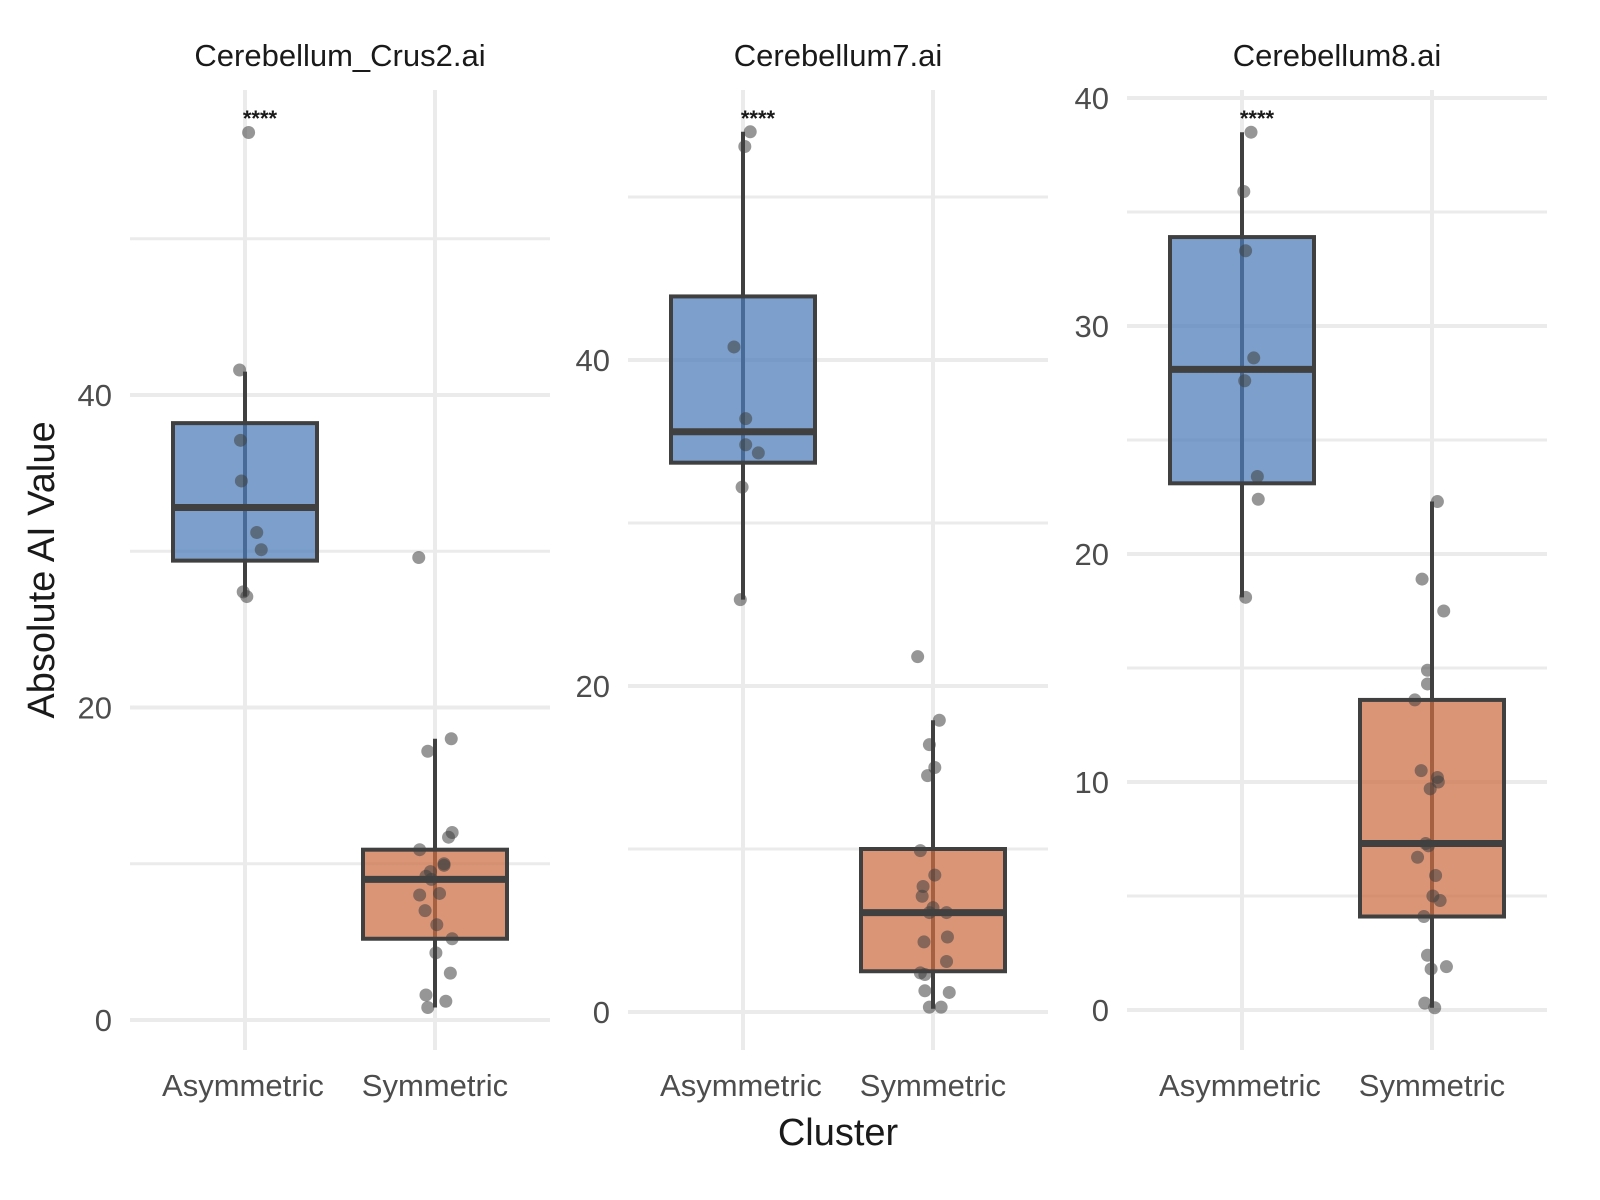 The image size is (1600, 1200). What do you see at coordinates (1337, 55) in the screenshot?
I see `panel-title: Cerebellum8.ai` at bounding box center [1337, 55].